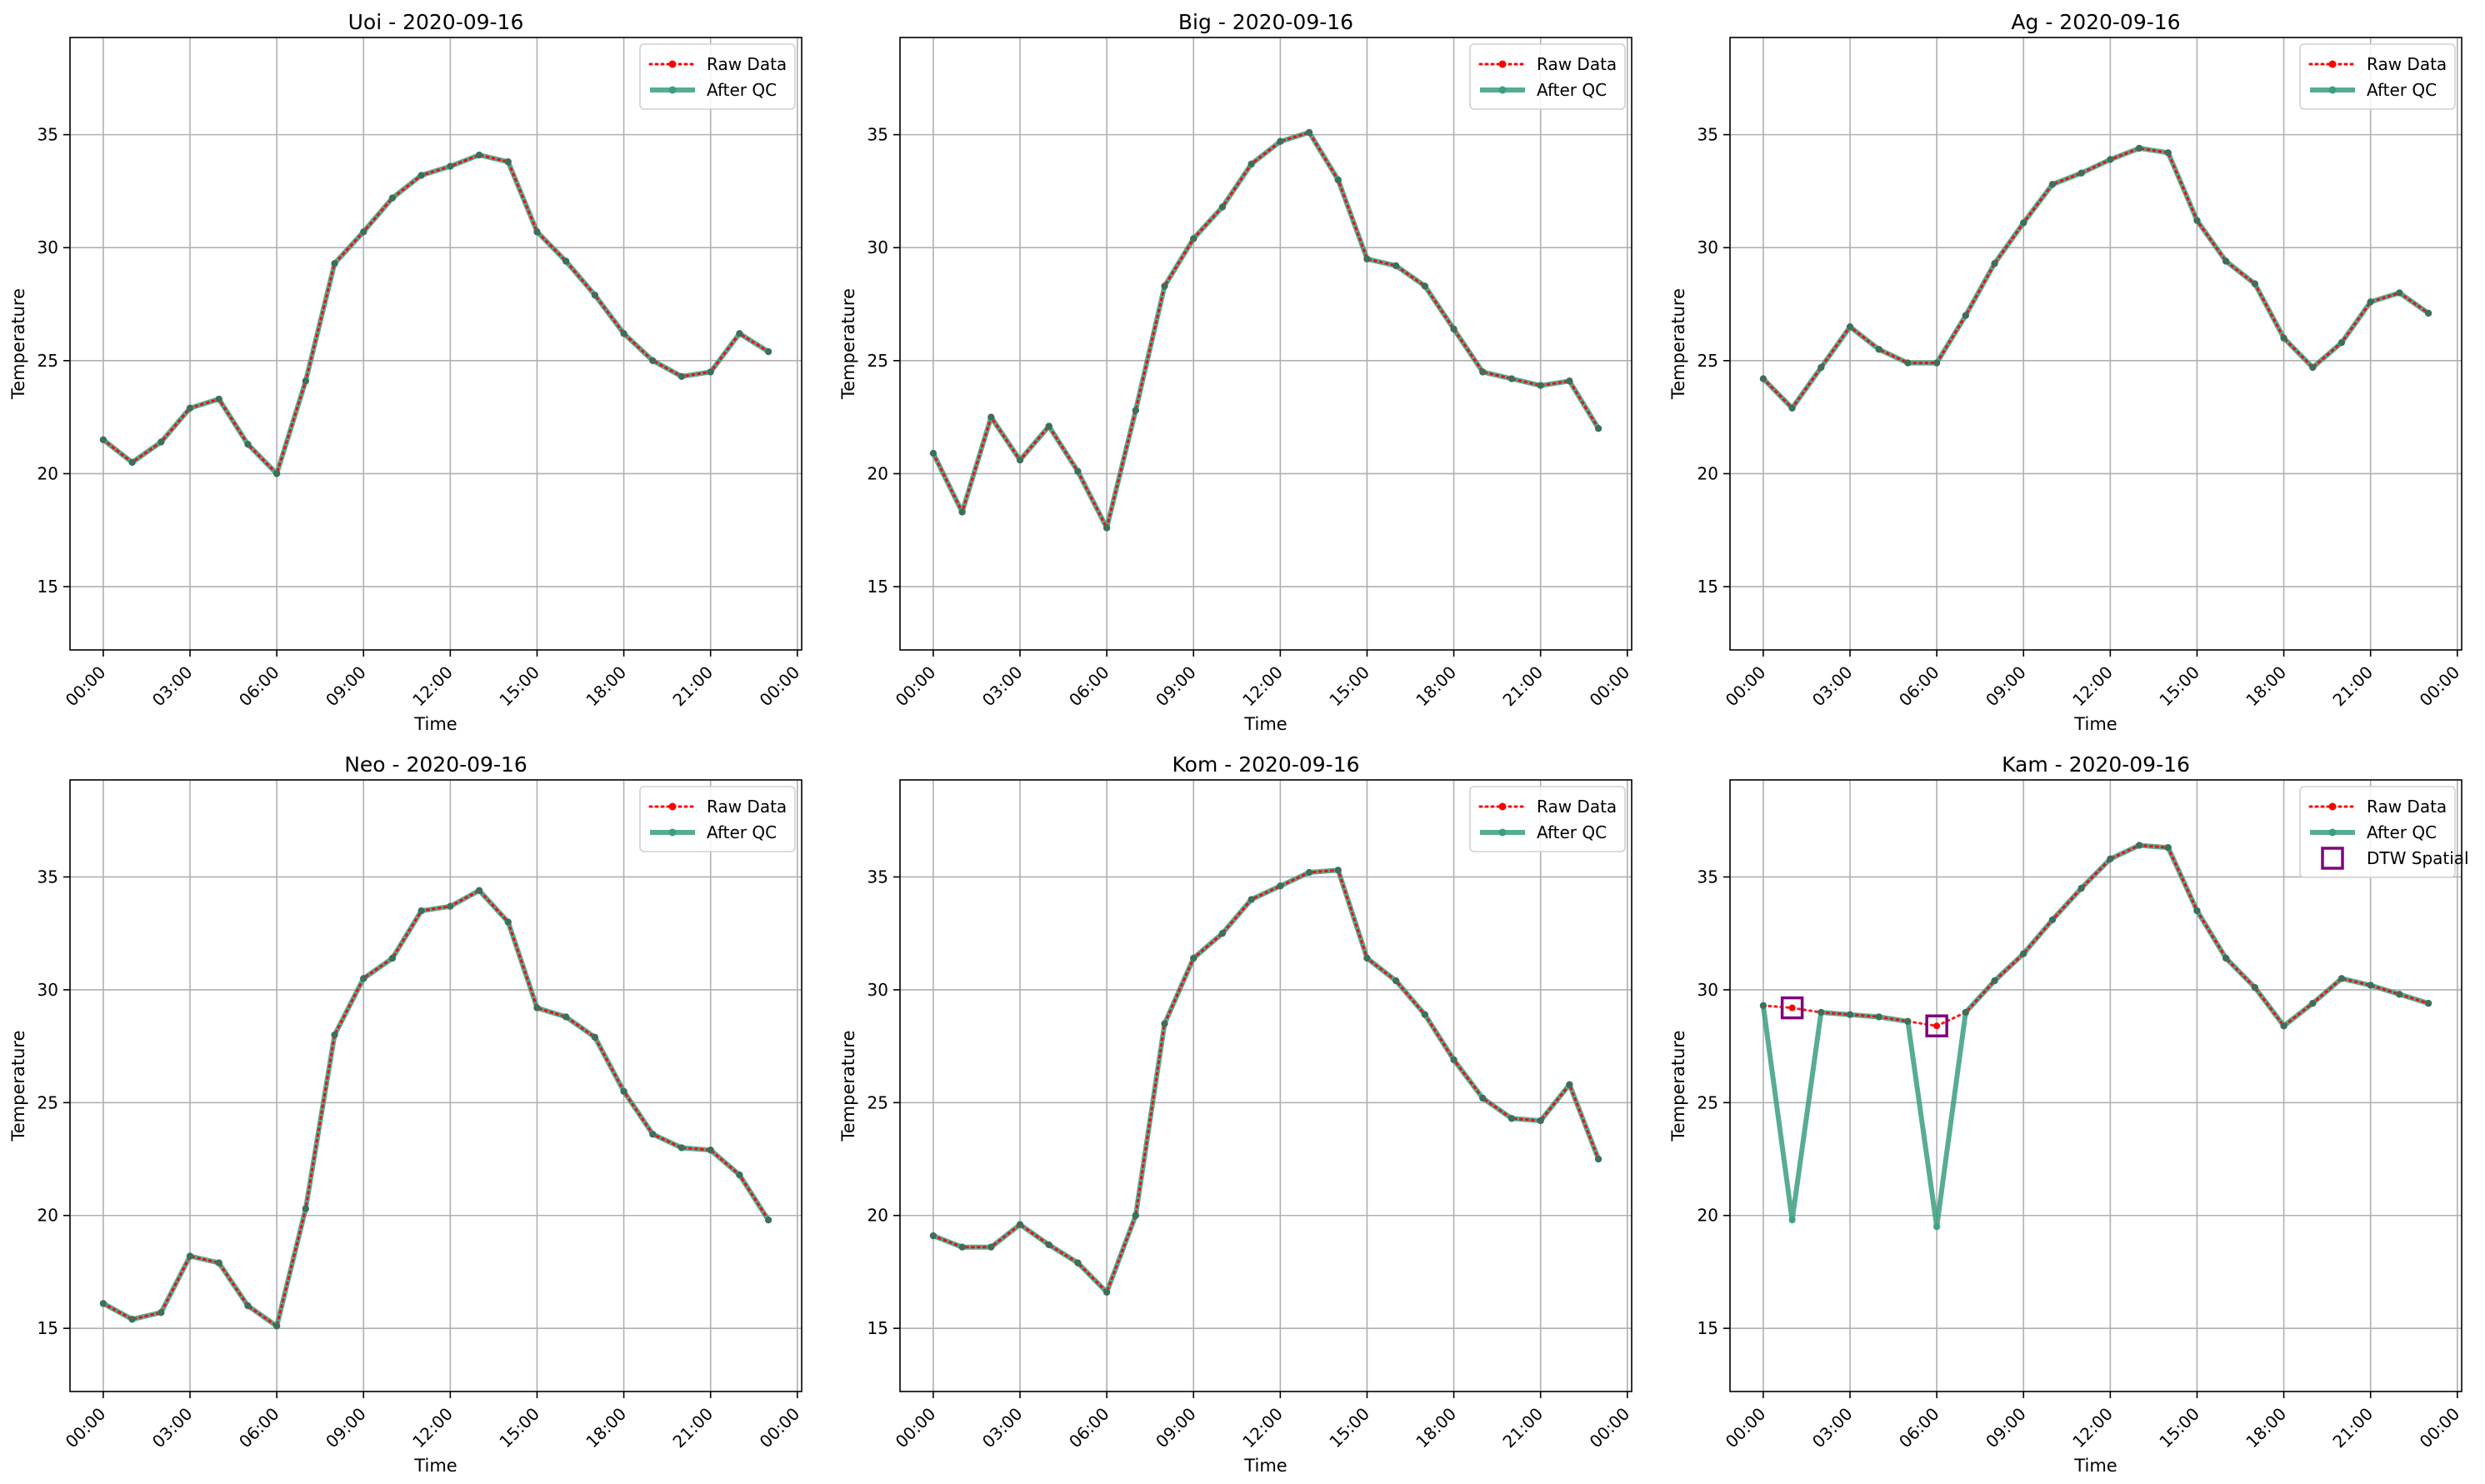 This screenshot has height=1484, width=2485. I want to click on after-qc-line, so click(436, 1108).